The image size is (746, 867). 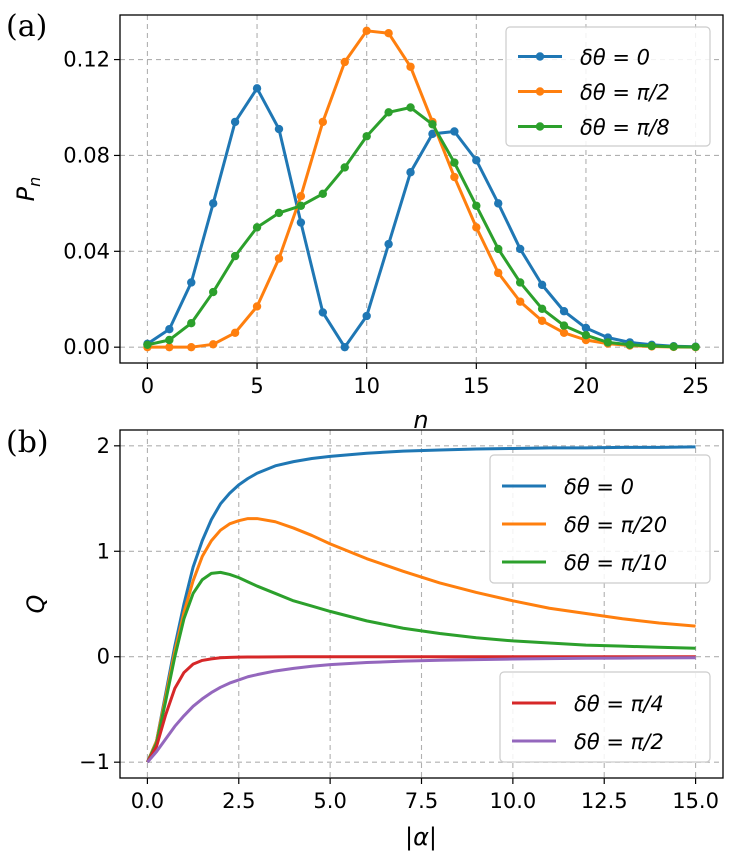 I want to click on panel-a-label: (a), so click(x=26, y=26).